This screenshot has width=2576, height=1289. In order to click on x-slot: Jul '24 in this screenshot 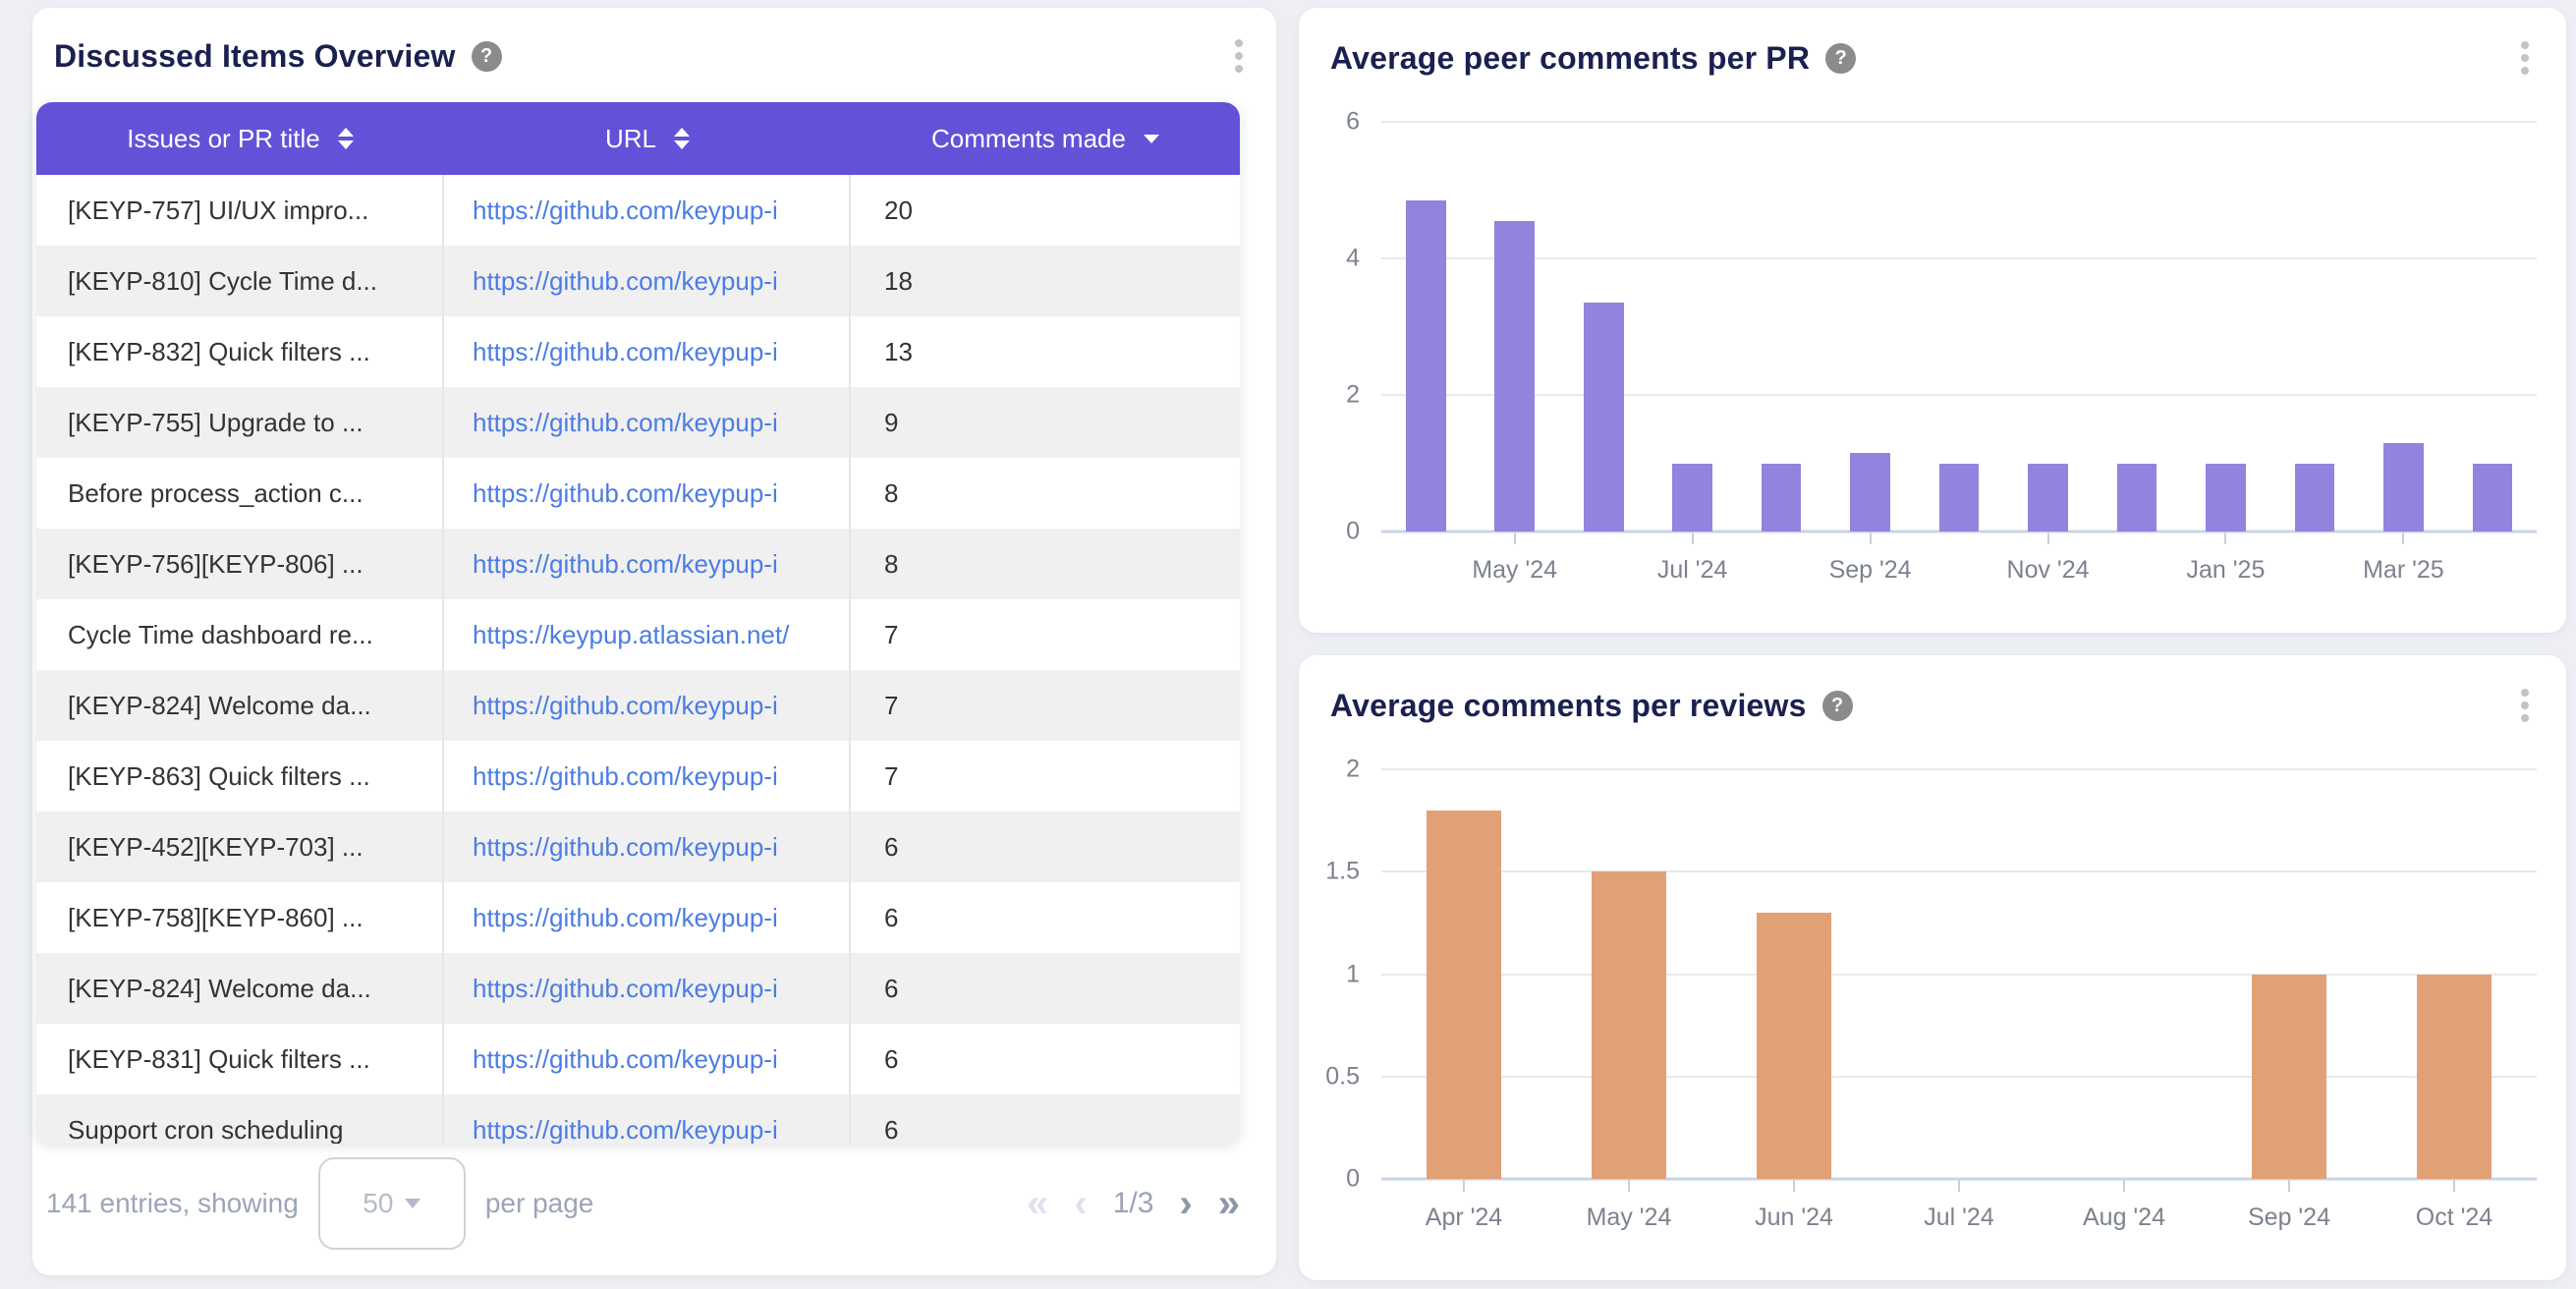, I will do `click(1959, 1205)`.